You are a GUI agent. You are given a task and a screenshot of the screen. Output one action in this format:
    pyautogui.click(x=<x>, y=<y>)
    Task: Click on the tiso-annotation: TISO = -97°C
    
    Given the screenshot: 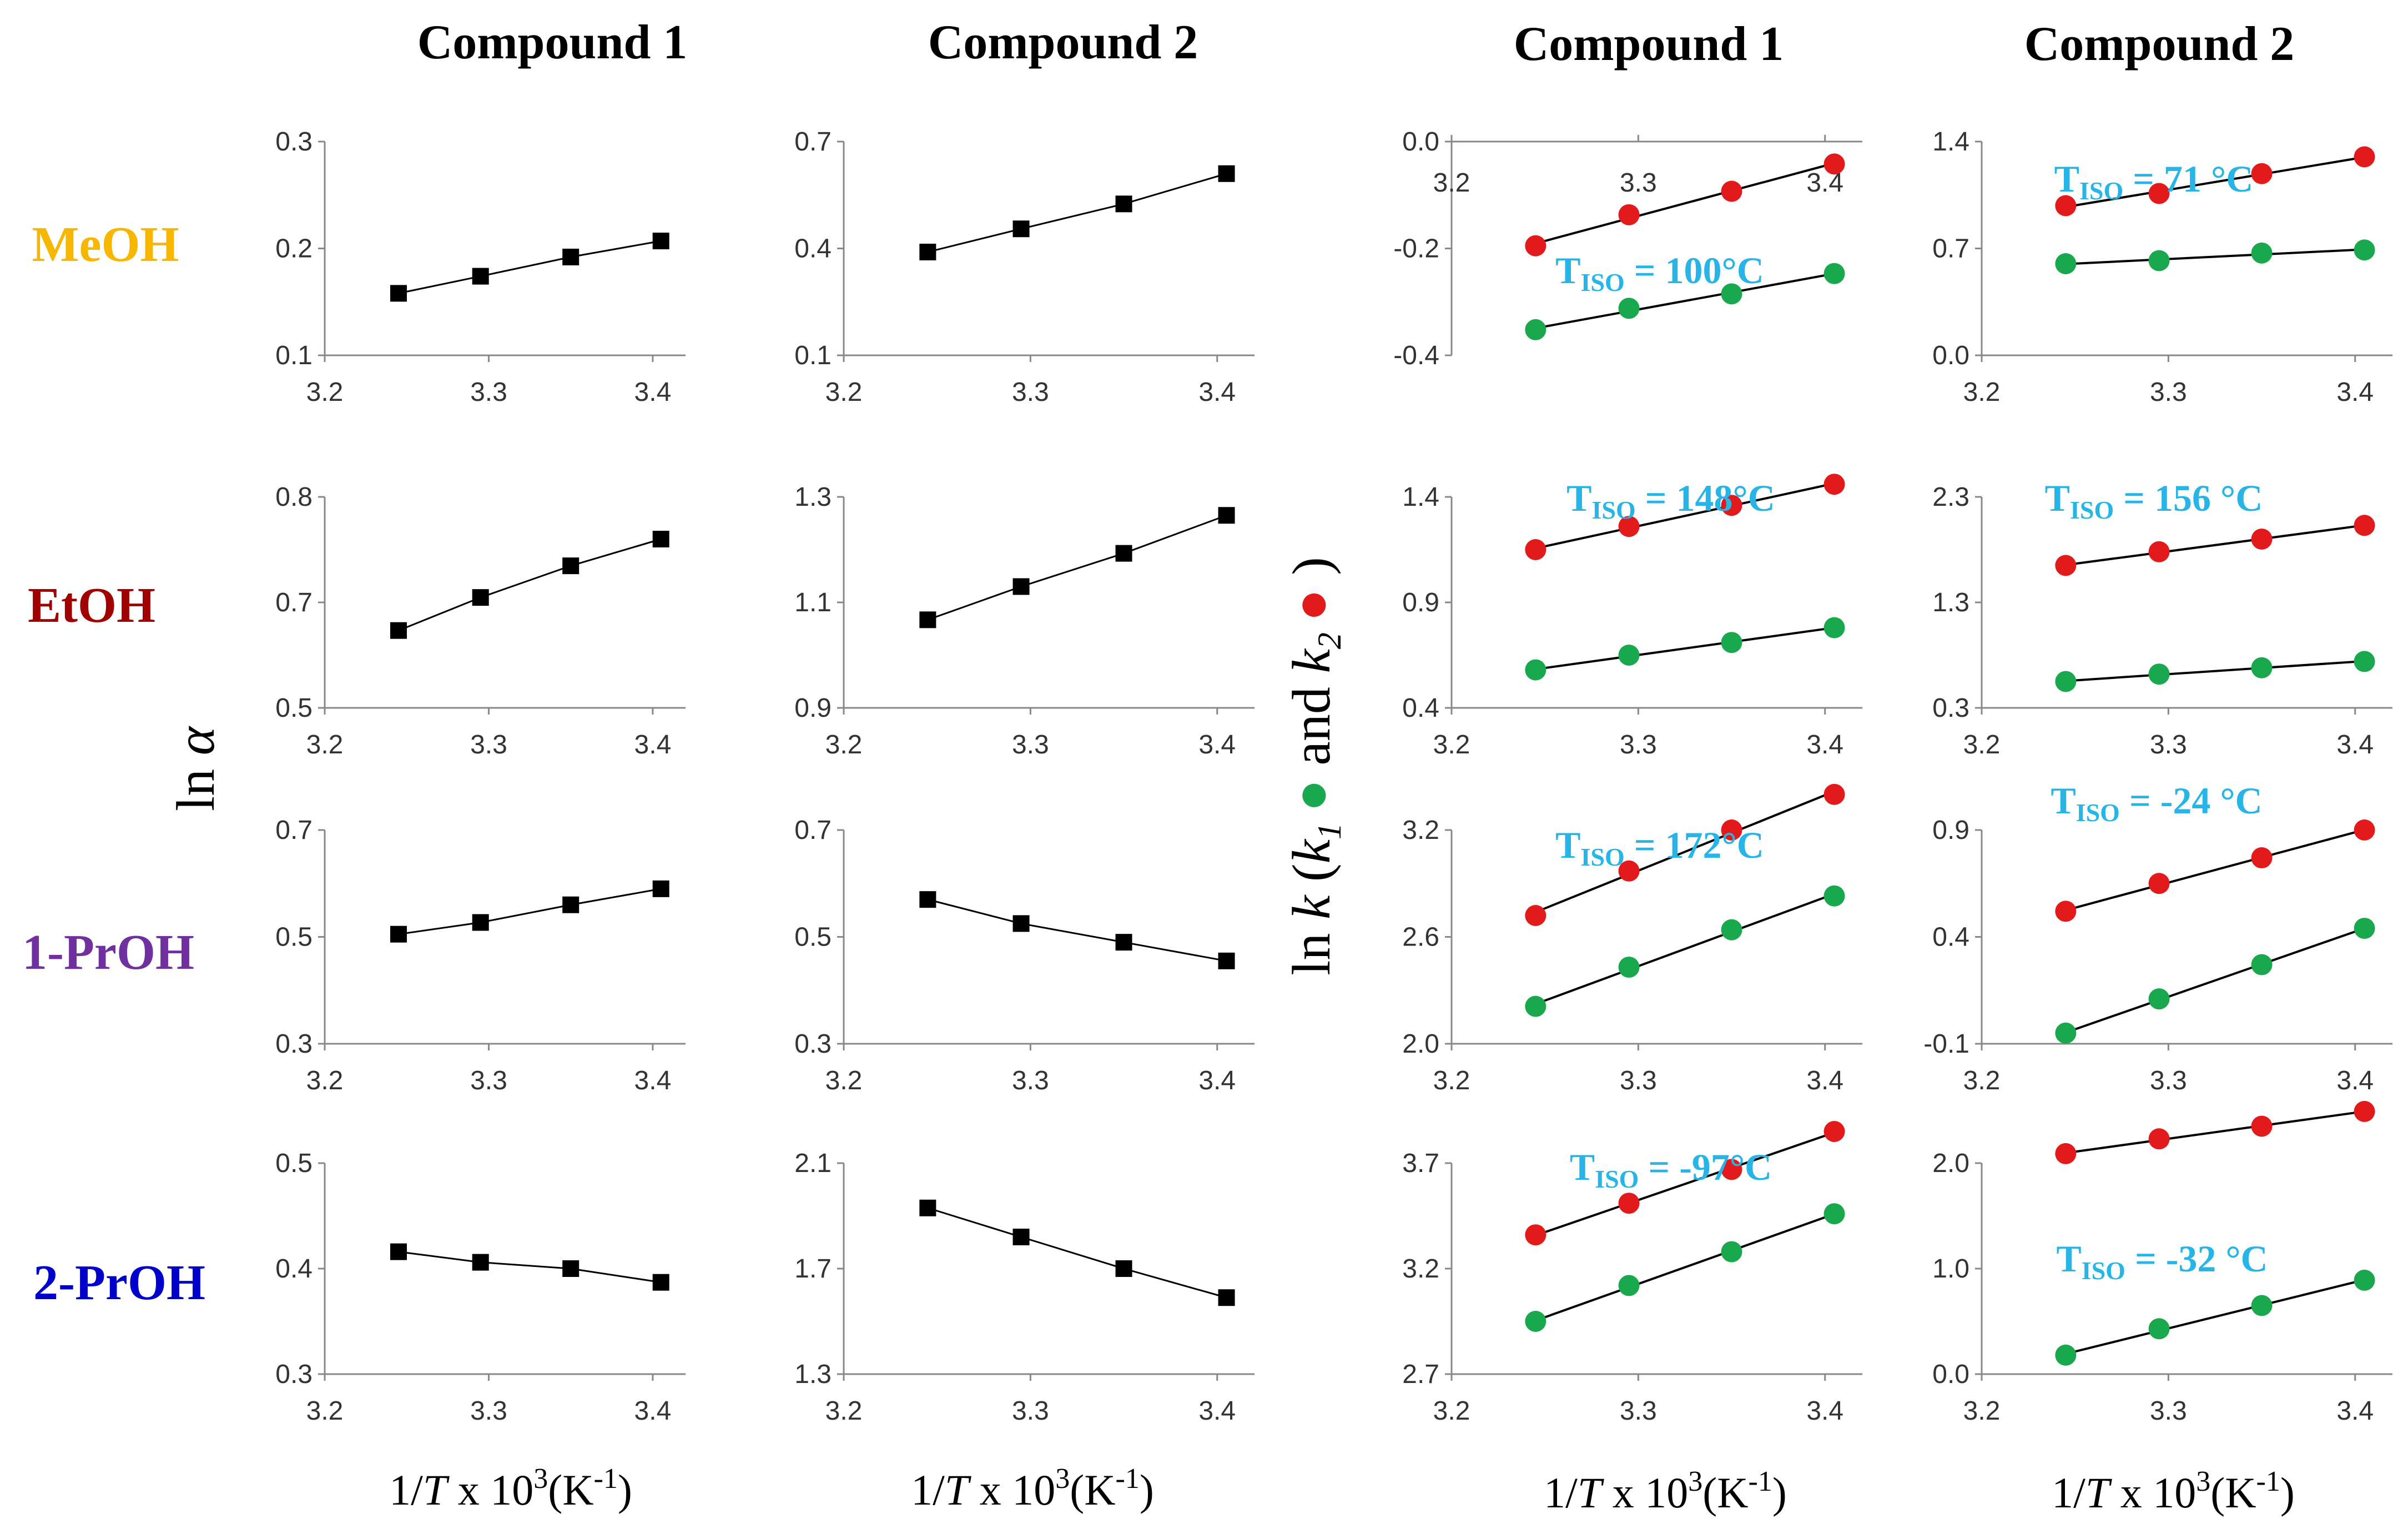 What is the action you would take?
    pyautogui.click(x=1671, y=1169)
    